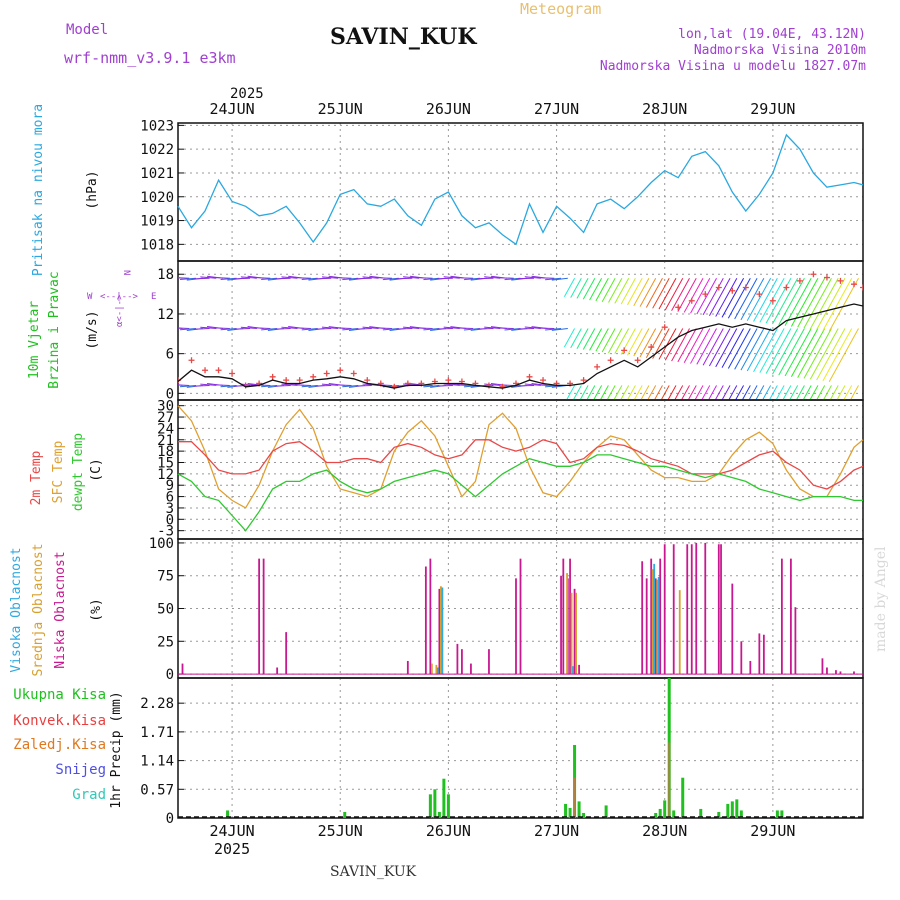 The image size is (900, 900). What do you see at coordinates (521, 464) in the screenshot?
I see `temp-2m-line` at bounding box center [521, 464].